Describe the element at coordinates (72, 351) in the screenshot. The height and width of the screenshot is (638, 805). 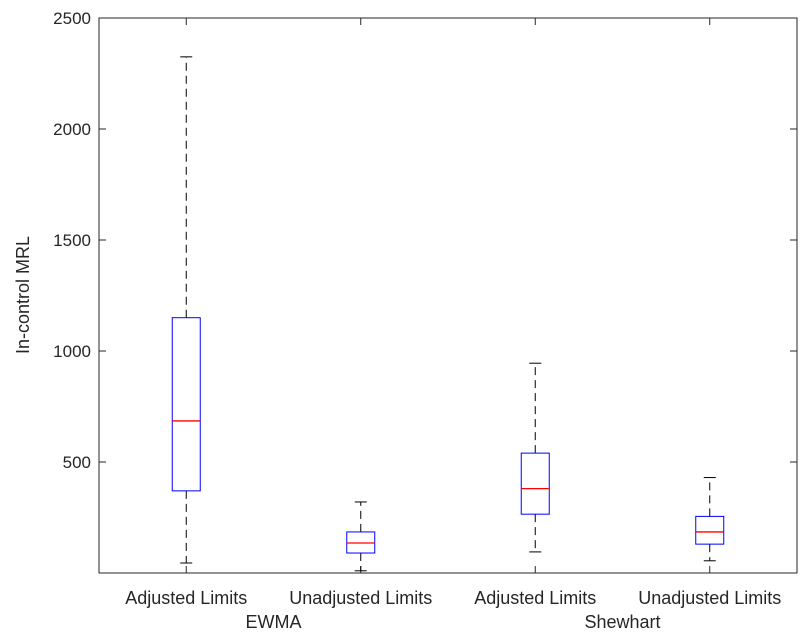
I see `y-tick-label: 1000` at that location.